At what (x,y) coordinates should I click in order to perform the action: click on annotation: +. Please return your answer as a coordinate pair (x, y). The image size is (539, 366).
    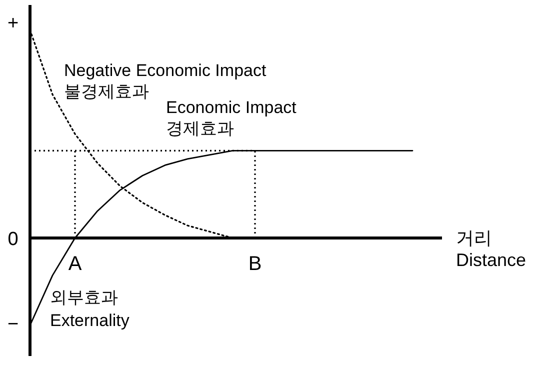
    Looking at the image, I should click on (13, 23).